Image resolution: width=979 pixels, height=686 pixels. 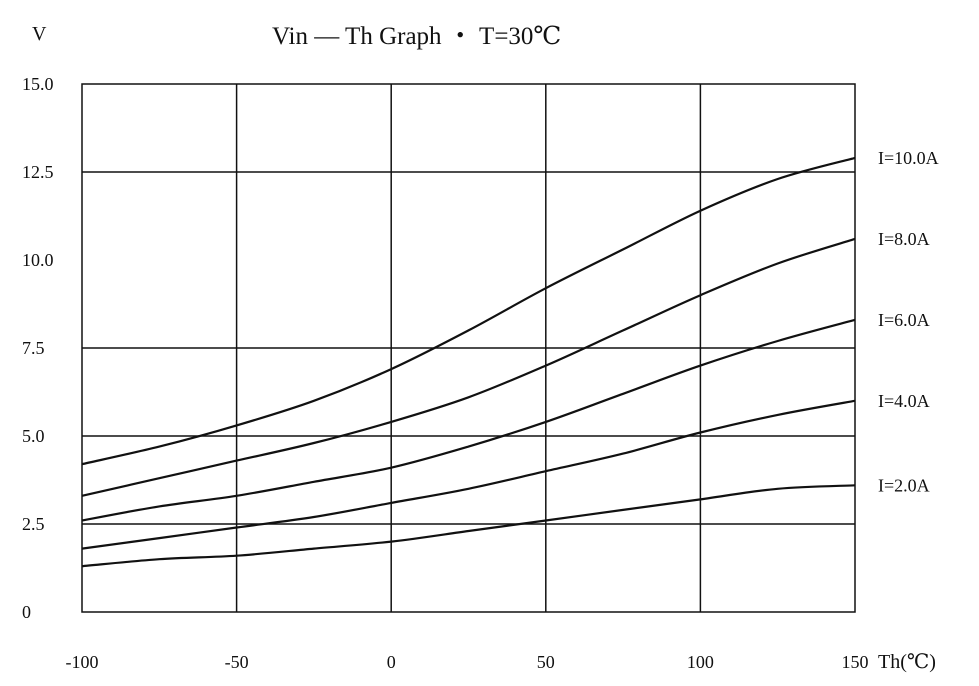 I want to click on chart-title: Vin — Th Graph ・ T=30℃, so click(x=416, y=36).